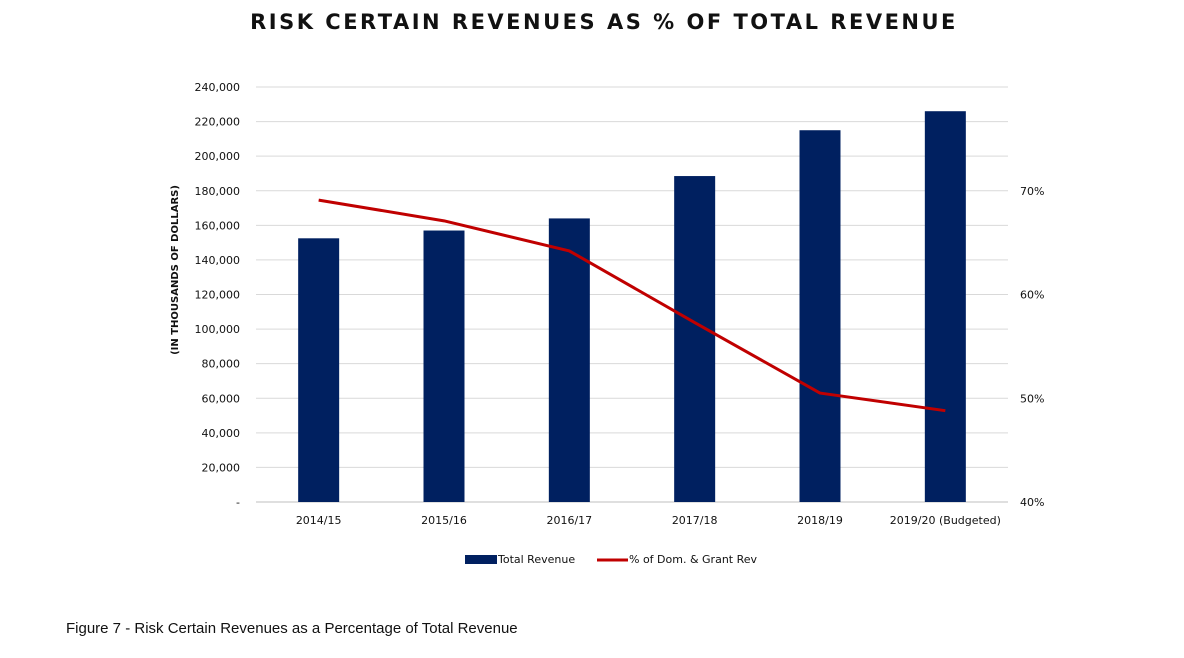 The width and height of the screenshot is (1184, 658). Describe the element at coordinates (481, 559) in the screenshot. I see `legend-swatch-total-revenue` at that location.